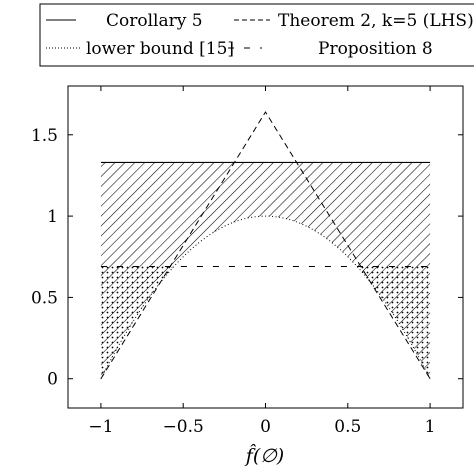 This screenshot has height=474, width=474. What do you see at coordinates (100, 427) in the screenshot?
I see `x-tick-label: −1` at bounding box center [100, 427].